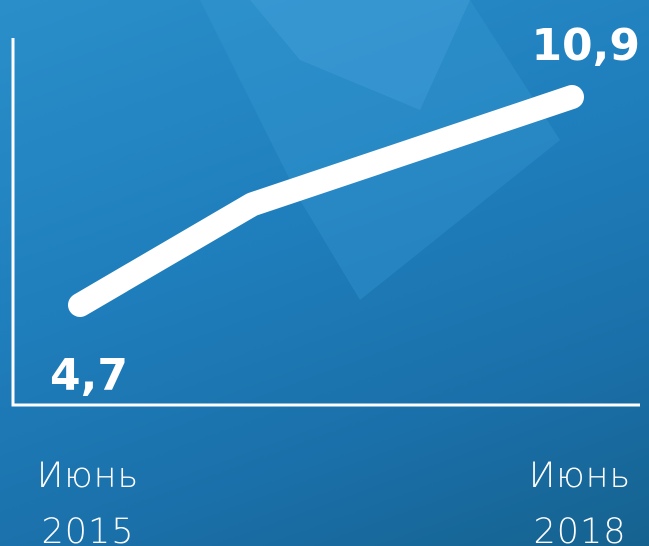 The height and width of the screenshot is (546, 649). What do you see at coordinates (585, 45) in the screenshot?
I see `value-label: 10,9` at bounding box center [585, 45].